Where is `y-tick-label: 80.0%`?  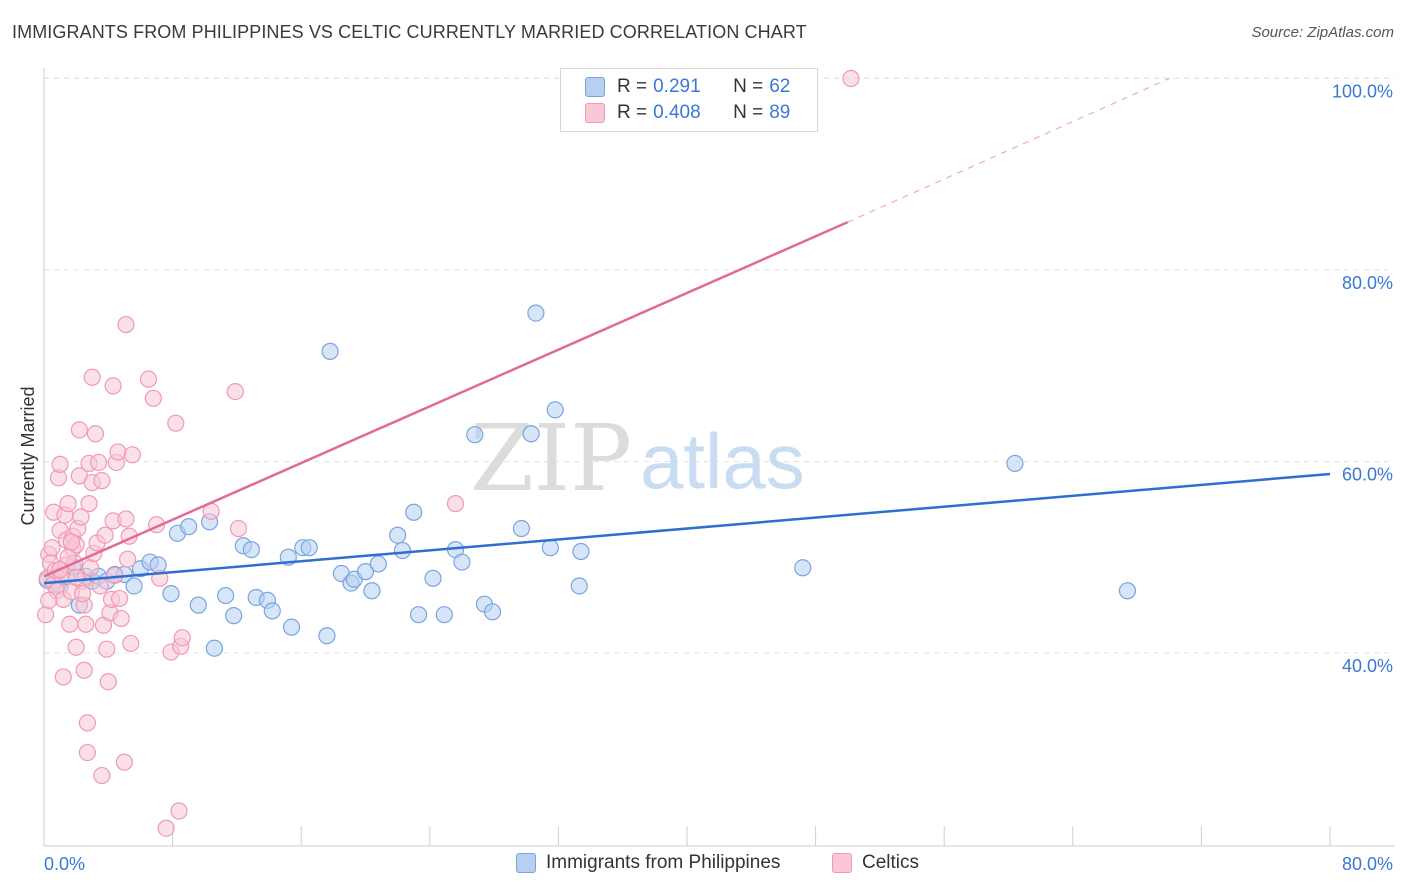 y-tick-label: 80.0% is located at coordinates (1367, 283).